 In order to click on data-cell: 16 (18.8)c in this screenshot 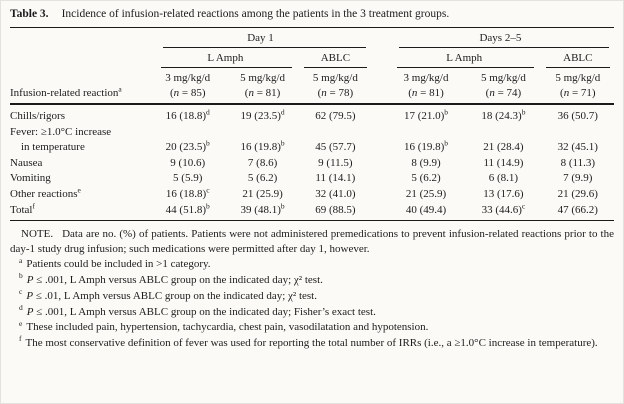, I will do `click(187, 192)`.